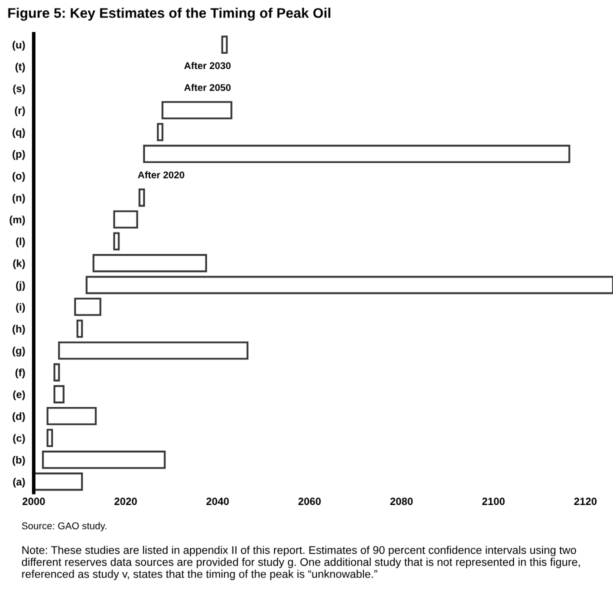  I want to click on y-tick-label: (a), so click(19, 483).